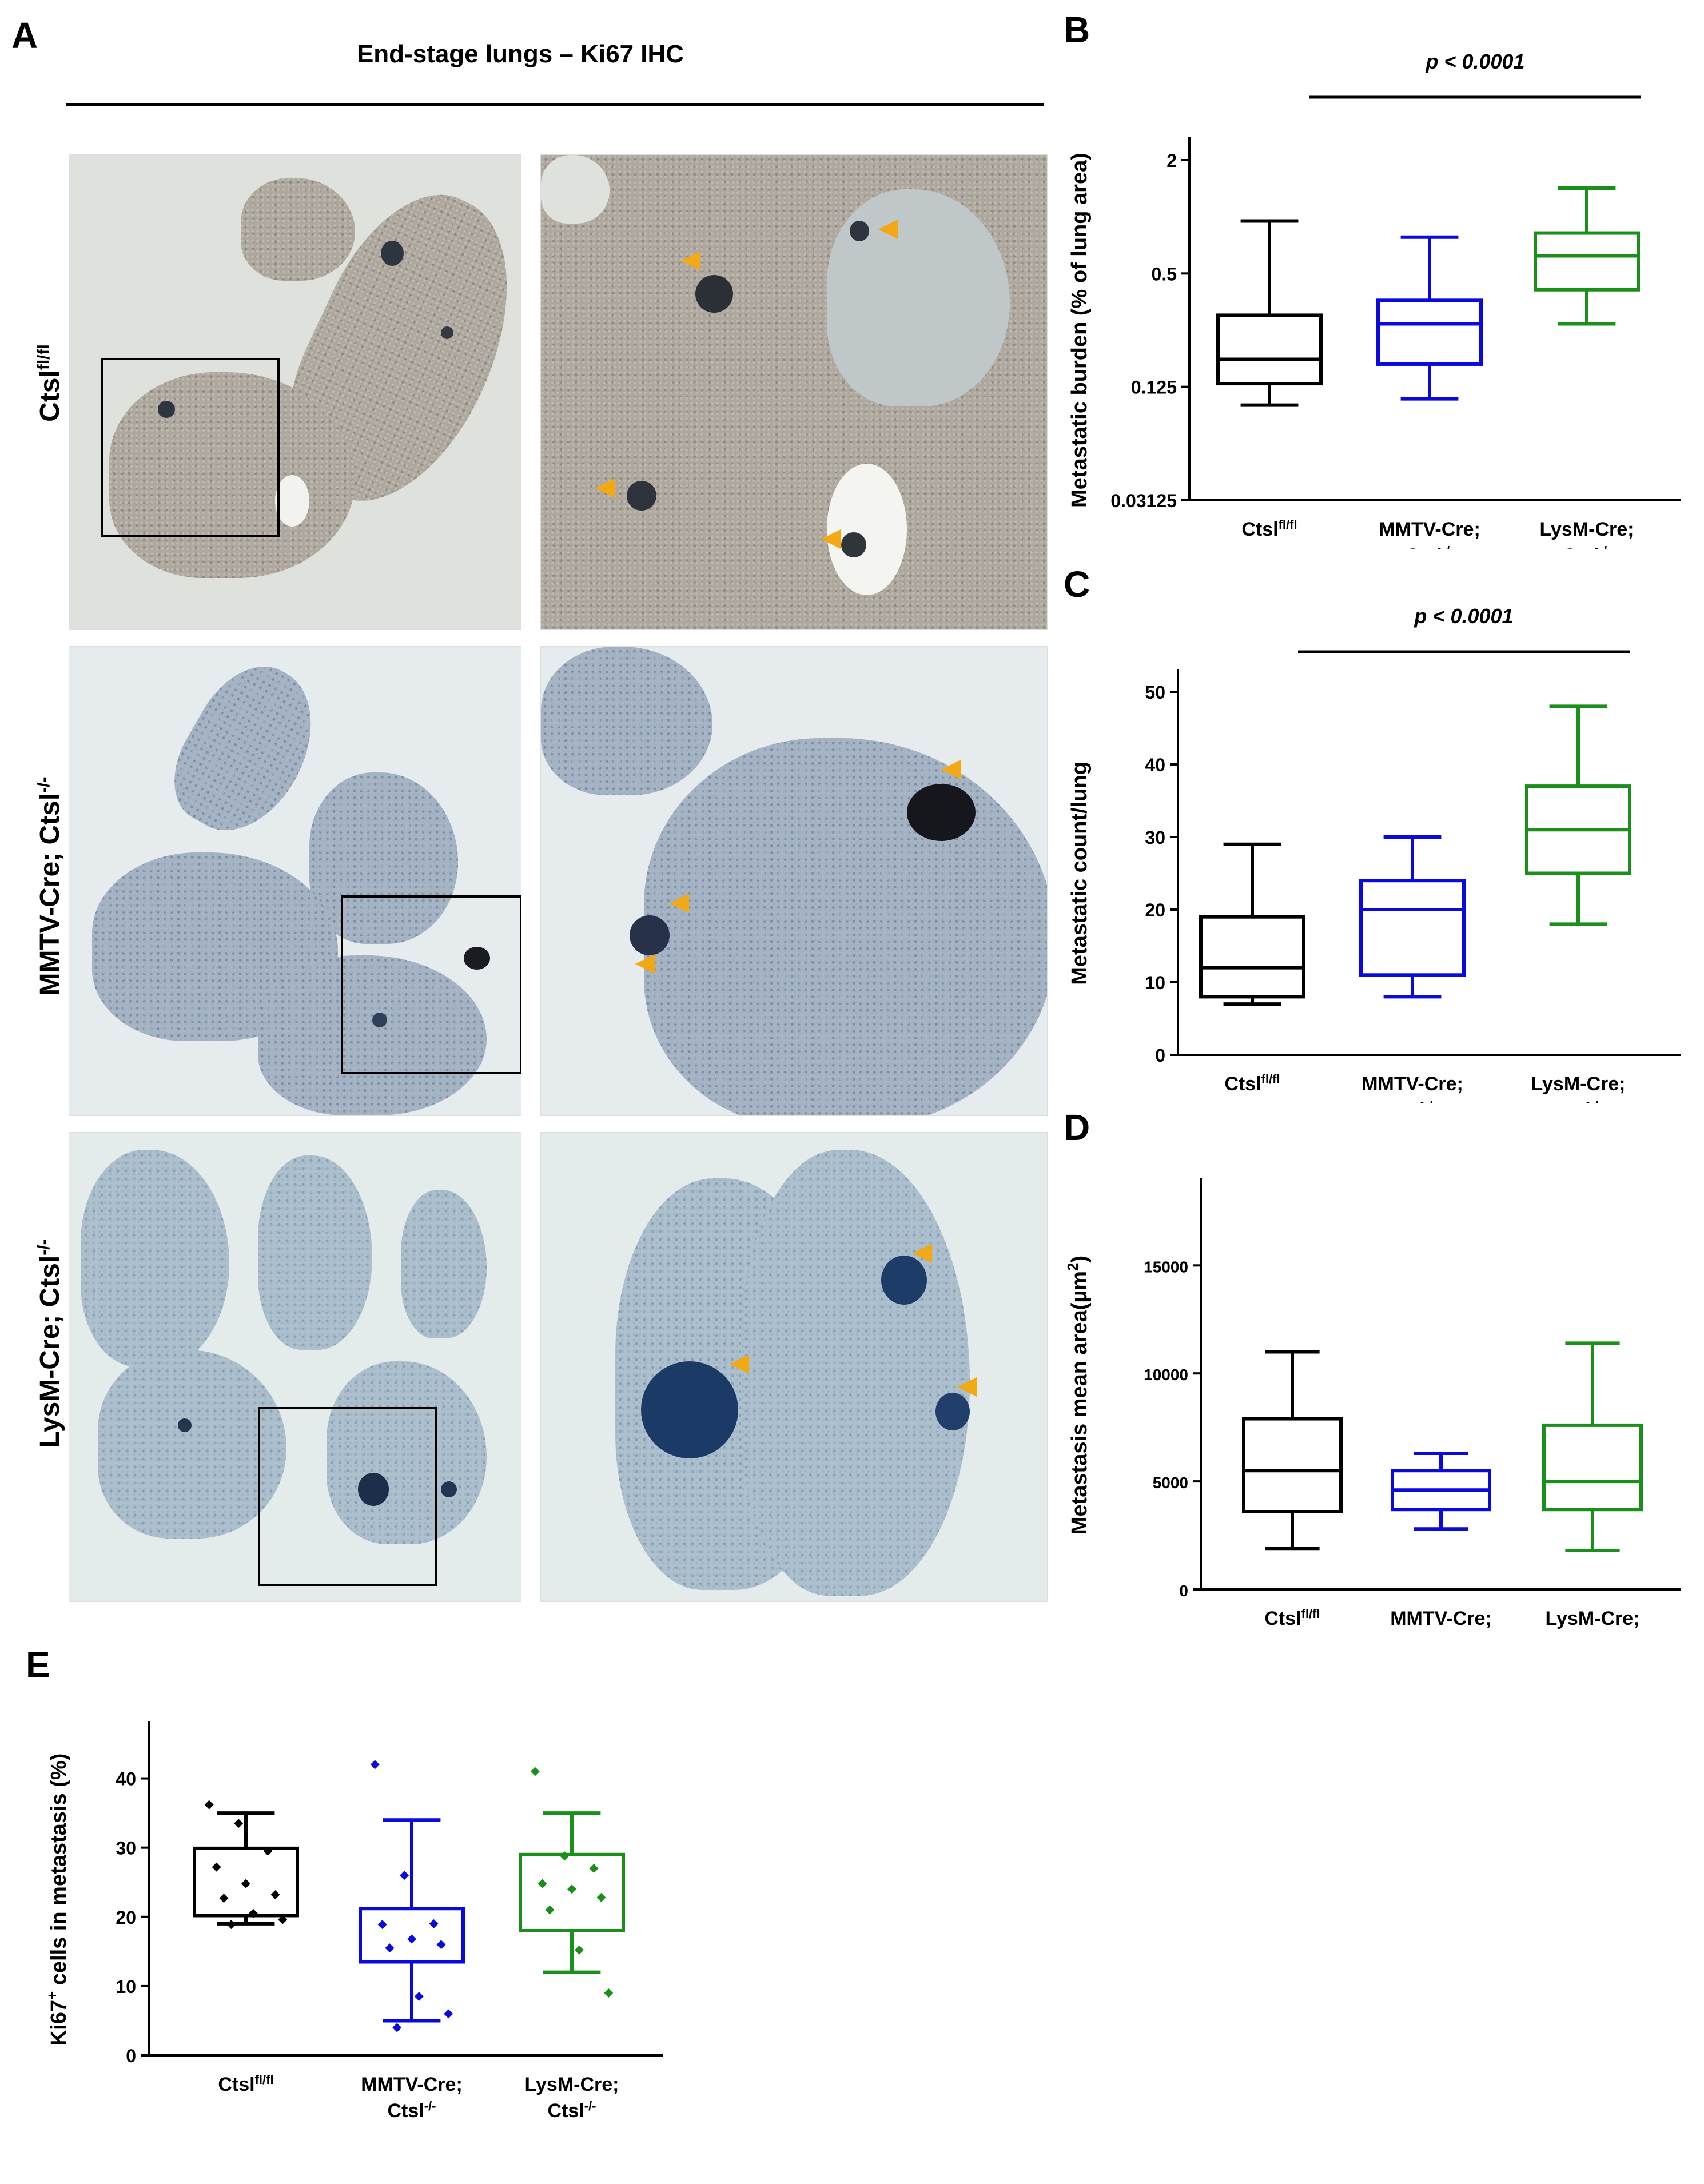 Image resolution: width=1704 pixels, height=2184 pixels. I want to click on row-label-mmtv-cre: MMTV-Cre; Ctsl-/-, so click(49, 886).